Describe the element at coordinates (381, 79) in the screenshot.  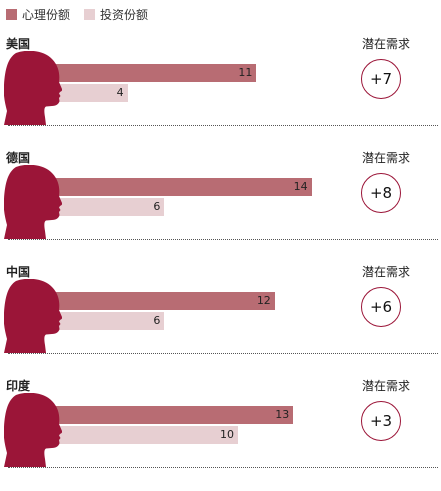
I see `potential-demand-value: +7` at that location.